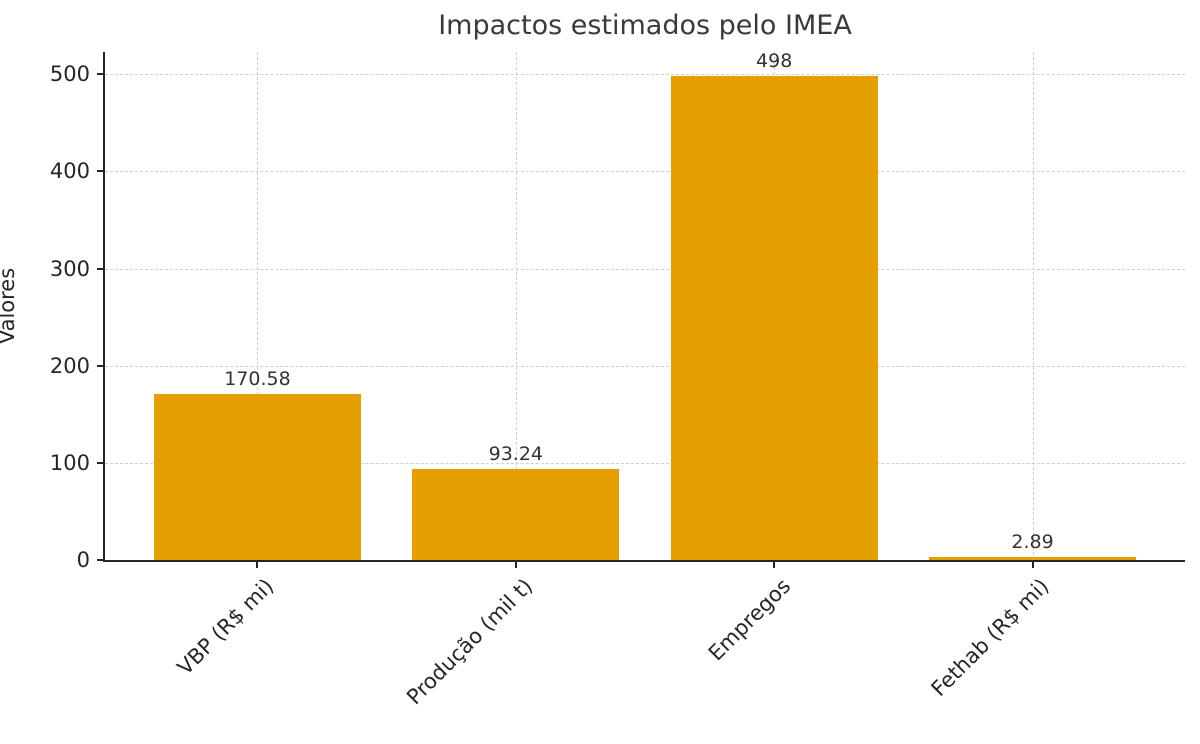 The height and width of the screenshot is (744, 1200). I want to click on x-tick-label: Fethab (R$ mi), so click(990, 637).